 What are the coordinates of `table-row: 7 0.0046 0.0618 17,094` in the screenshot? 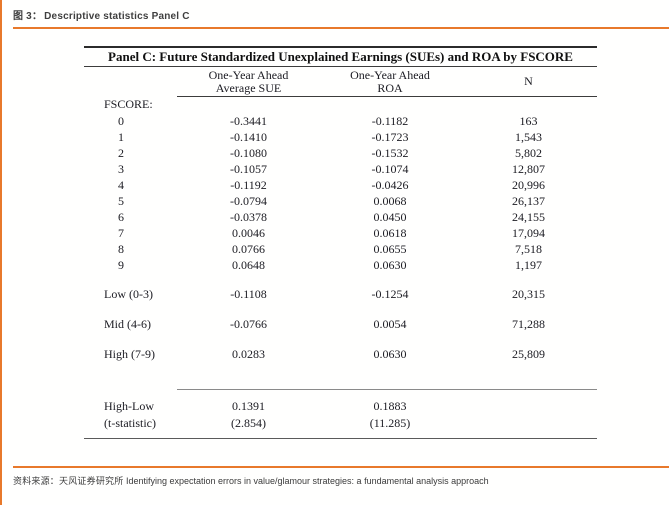 It's located at (340, 233).